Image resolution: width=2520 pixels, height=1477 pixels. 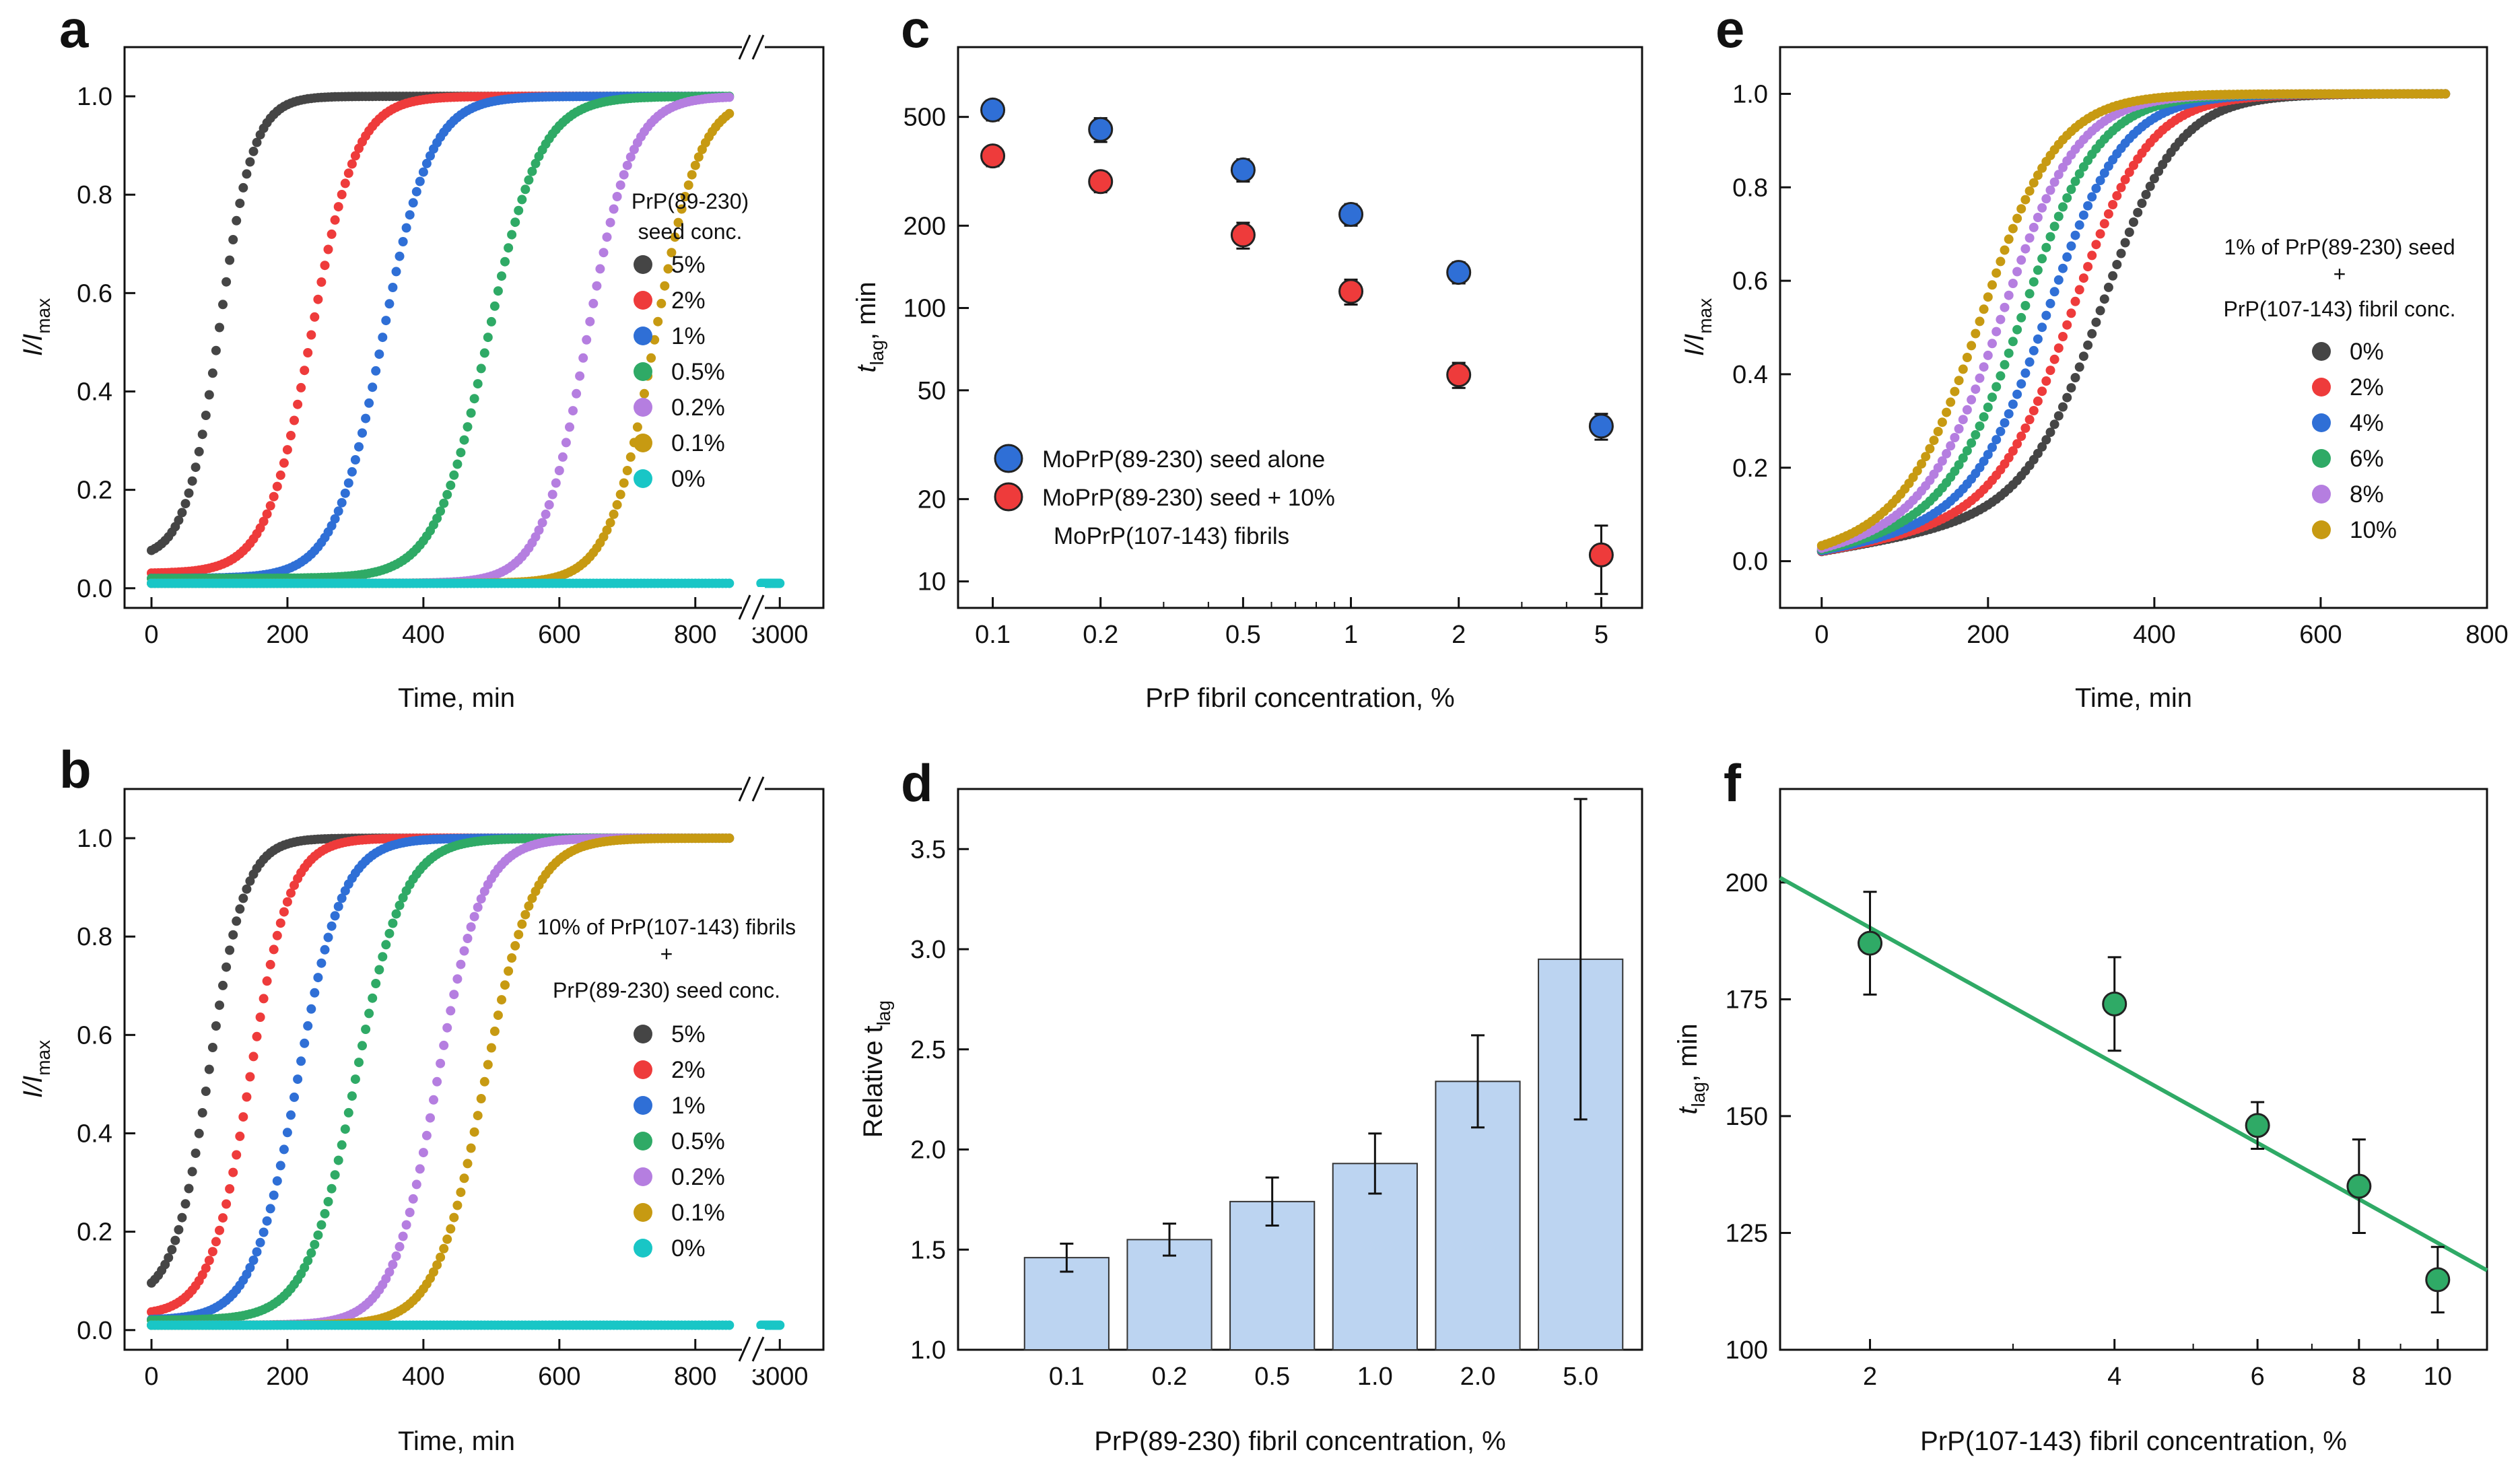 I want to click on legend-label-e: 0%, so click(x=2367, y=352).